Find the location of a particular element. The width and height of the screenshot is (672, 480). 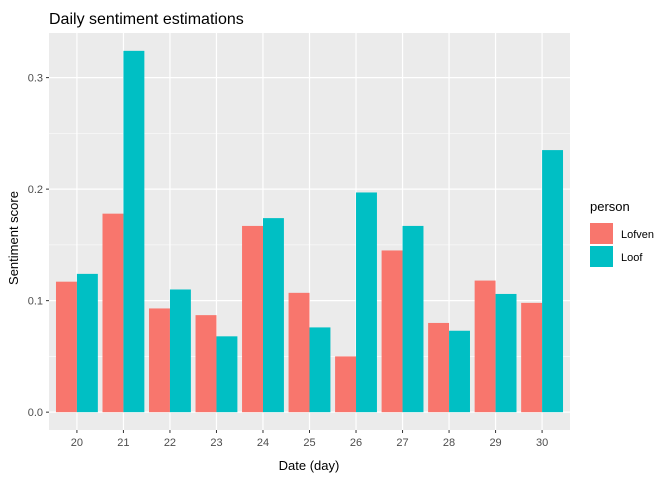

legend: person Lofven Loof is located at coordinates (622, 233).